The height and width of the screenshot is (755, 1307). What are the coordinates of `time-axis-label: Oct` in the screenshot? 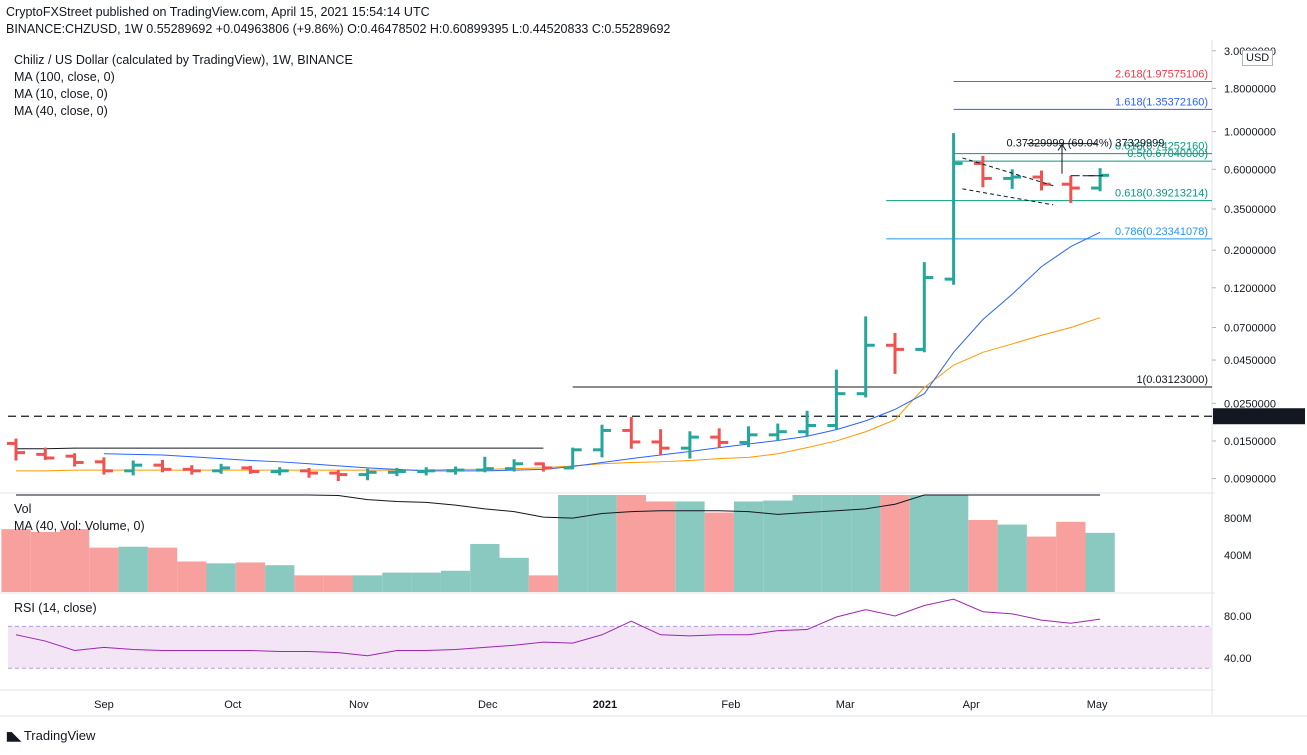 It's located at (232, 705).